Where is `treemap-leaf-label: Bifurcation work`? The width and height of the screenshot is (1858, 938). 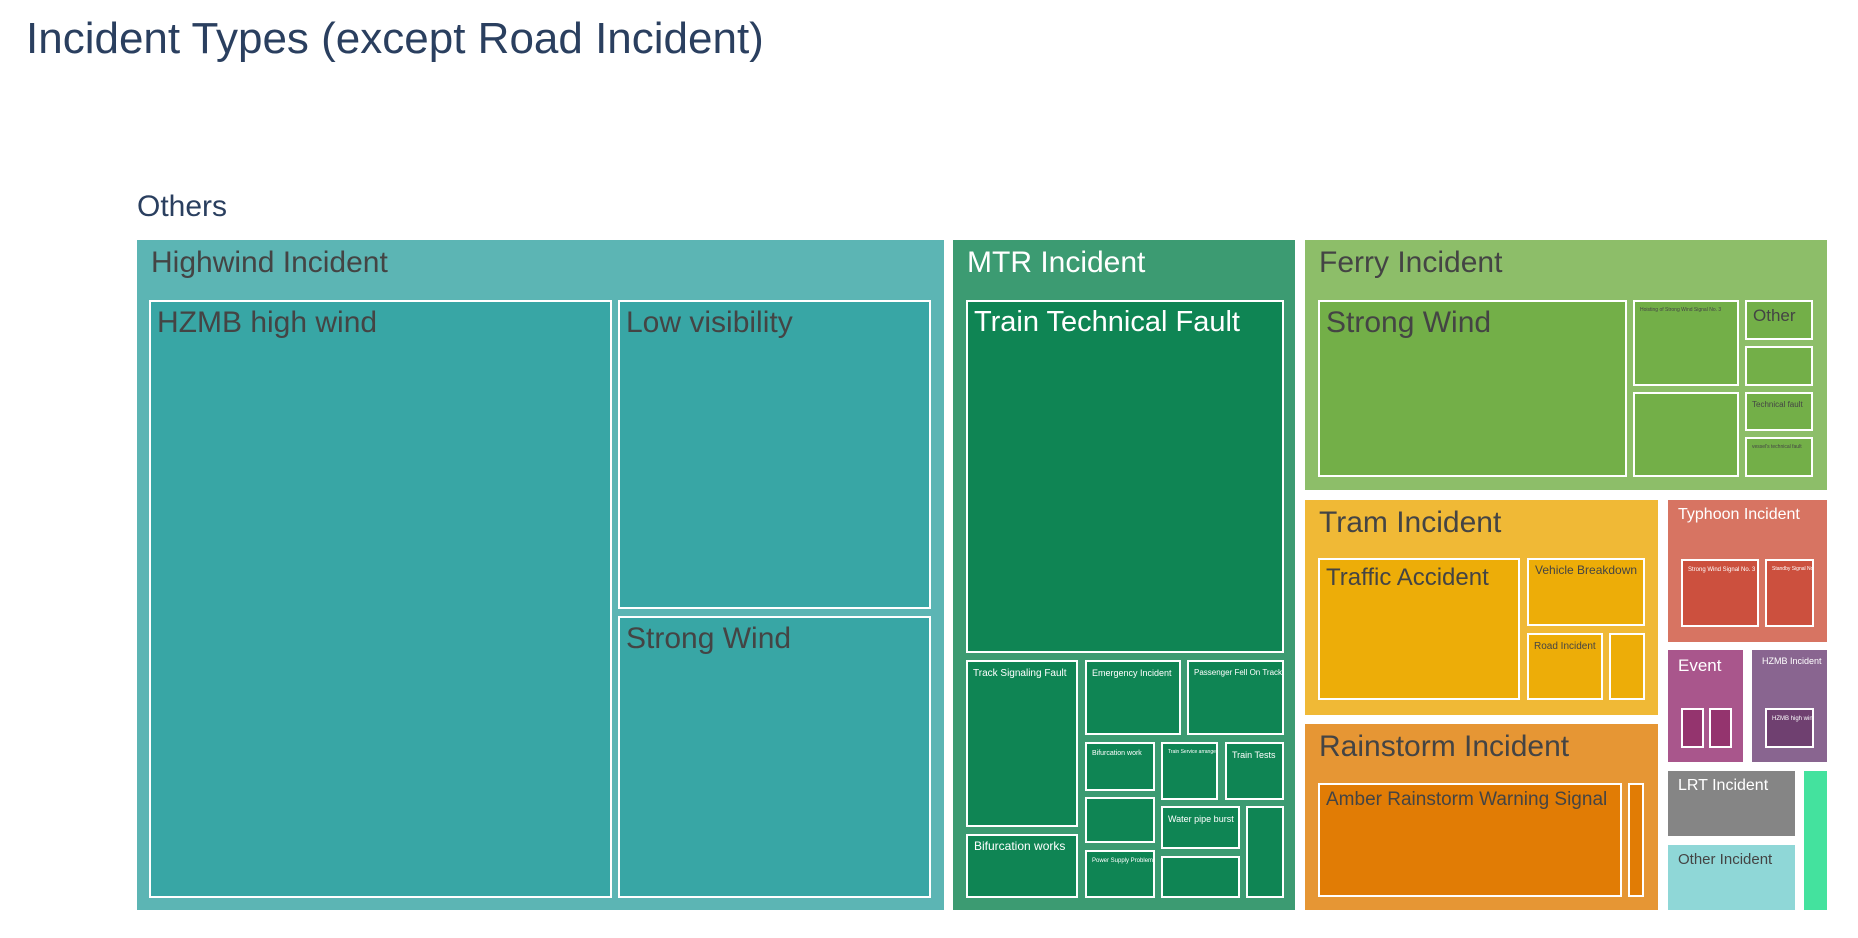
treemap-leaf-label: Bifurcation work is located at coordinates (1117, 753).